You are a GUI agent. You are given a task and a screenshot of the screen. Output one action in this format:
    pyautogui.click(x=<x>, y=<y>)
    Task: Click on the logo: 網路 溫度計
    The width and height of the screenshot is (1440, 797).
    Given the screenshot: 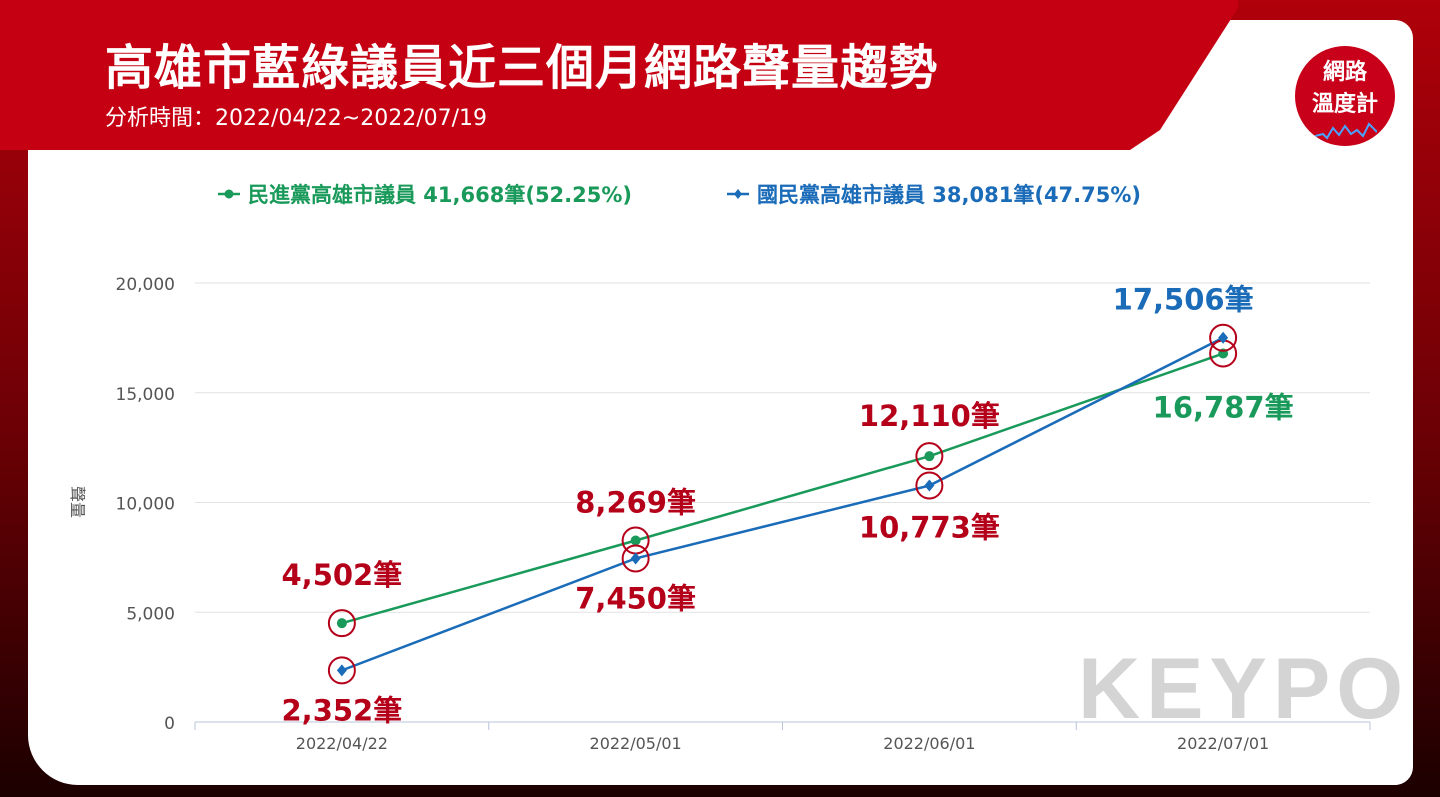 What is the action you would take?
    pyautogui.click(x=1345, y=96)
    